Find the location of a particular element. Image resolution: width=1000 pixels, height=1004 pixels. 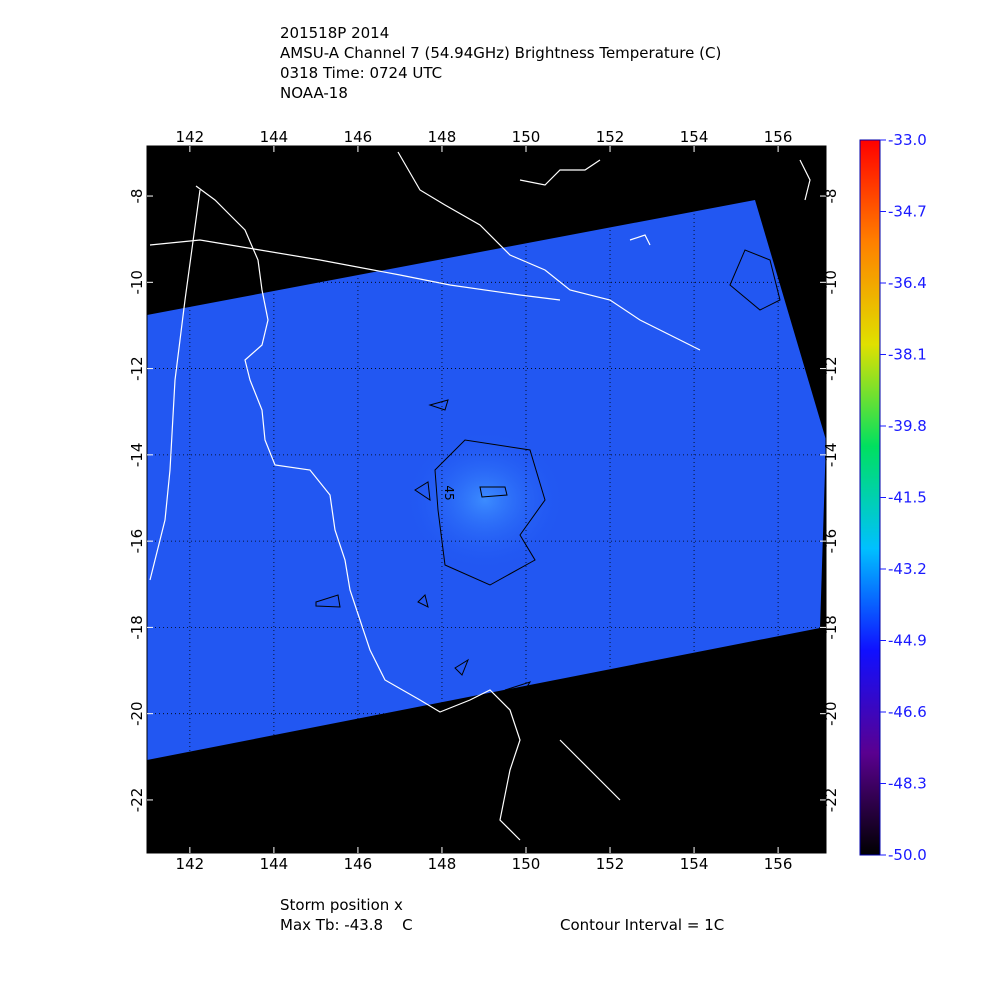

footer-line: Storm position x is located at coordinates (341, 905).